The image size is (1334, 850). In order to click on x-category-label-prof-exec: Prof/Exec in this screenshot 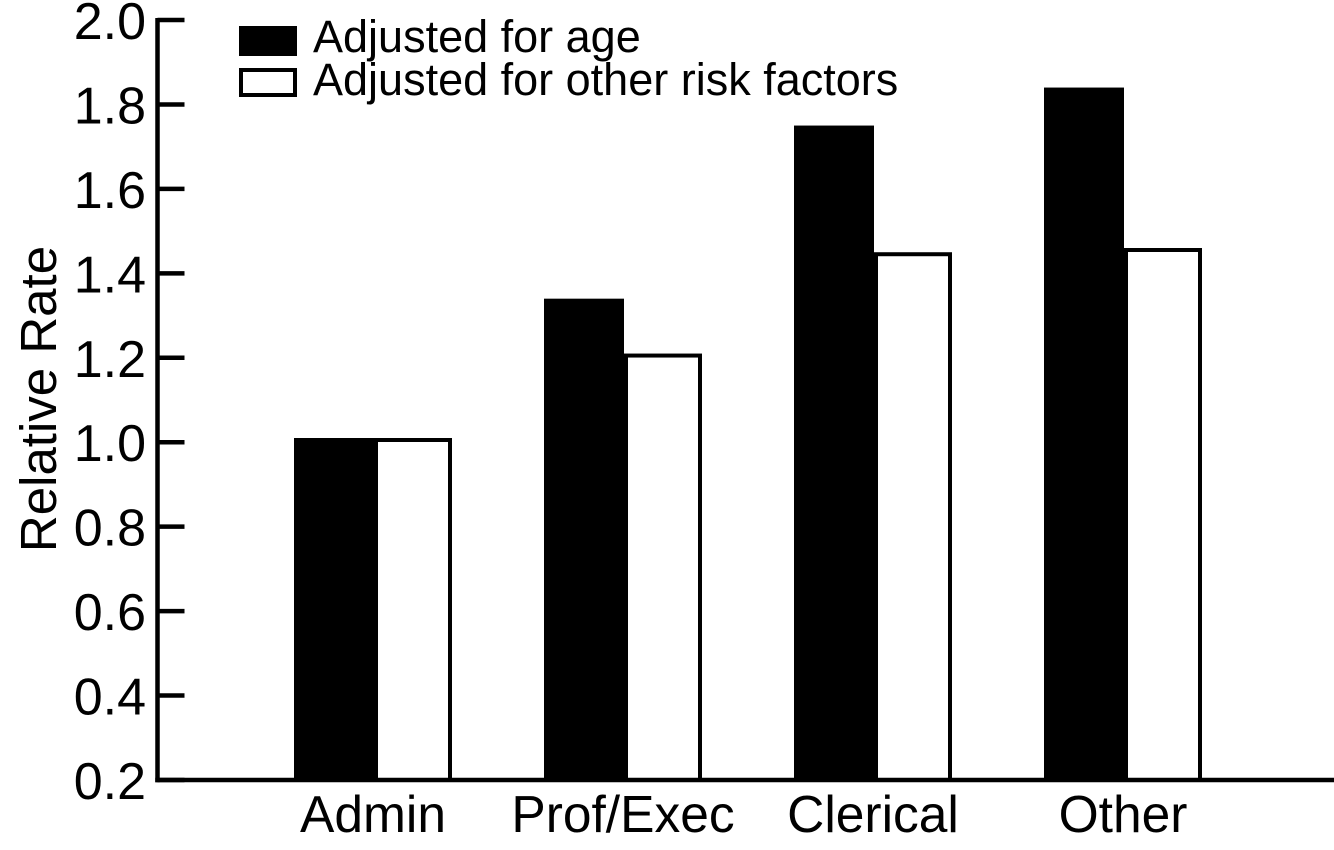, I will do `click(622, 814)`.